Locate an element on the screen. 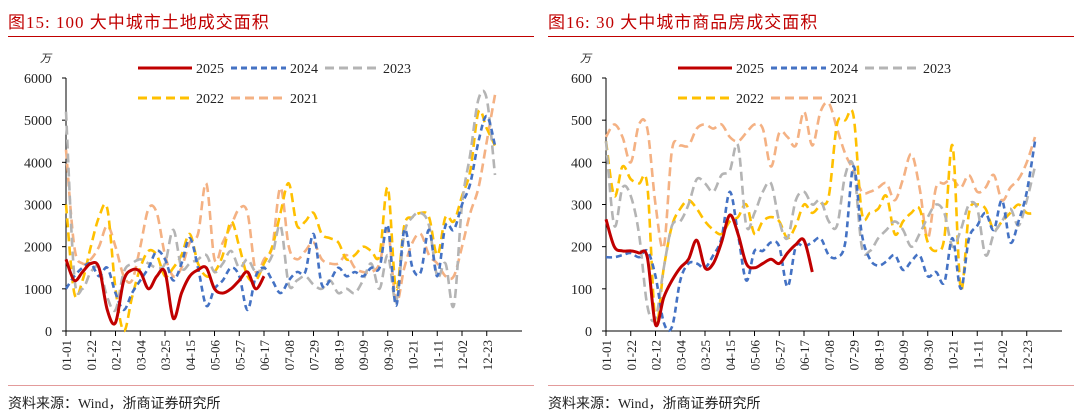  y-tick-label: 400 is located at coordinates (581, 163).